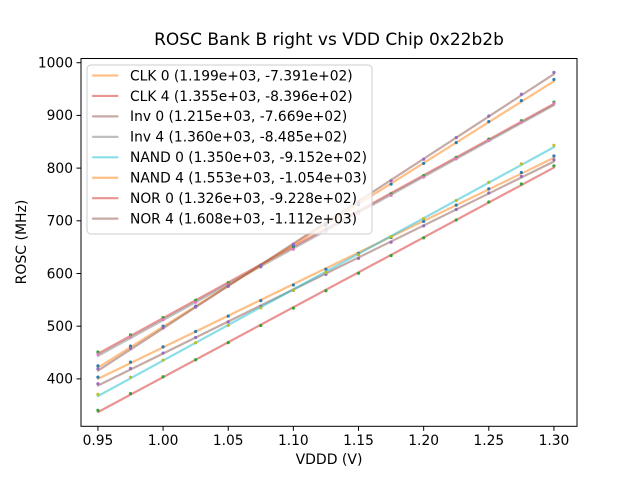 The width and height of the screenshot is (640, 480). I want to click on x-tick-label: 1.10, so click(293, 441).